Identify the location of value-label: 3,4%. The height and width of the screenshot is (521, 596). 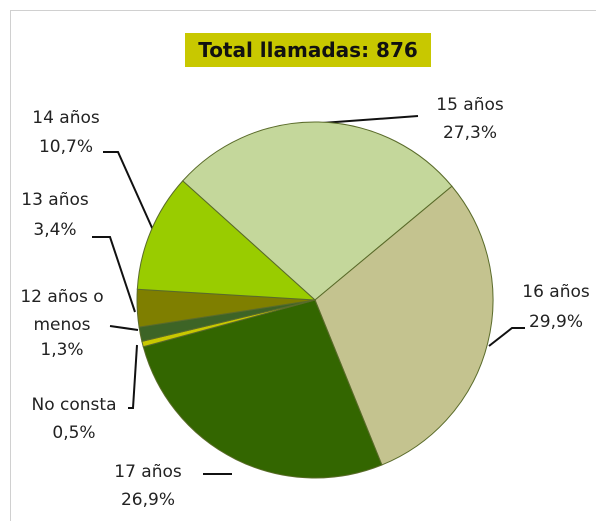
(55, 230).